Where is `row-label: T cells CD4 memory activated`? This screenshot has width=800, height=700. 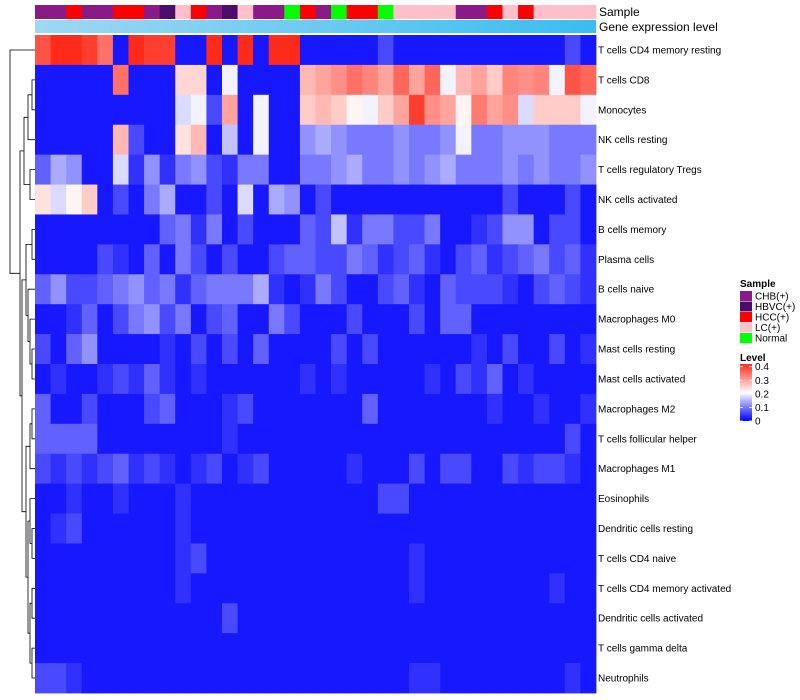
row-label: T cells CD4 memory activated is located at coordinates (664, 589).